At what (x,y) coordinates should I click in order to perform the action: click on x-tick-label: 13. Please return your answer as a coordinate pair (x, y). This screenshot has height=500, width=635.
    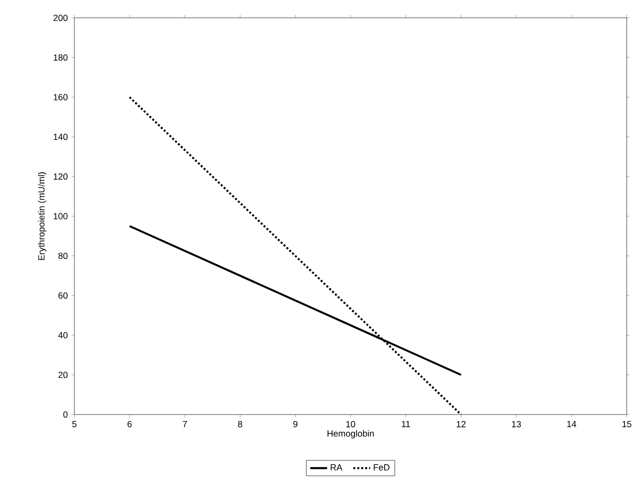
    Looking at the image, I should click on (516, 424).